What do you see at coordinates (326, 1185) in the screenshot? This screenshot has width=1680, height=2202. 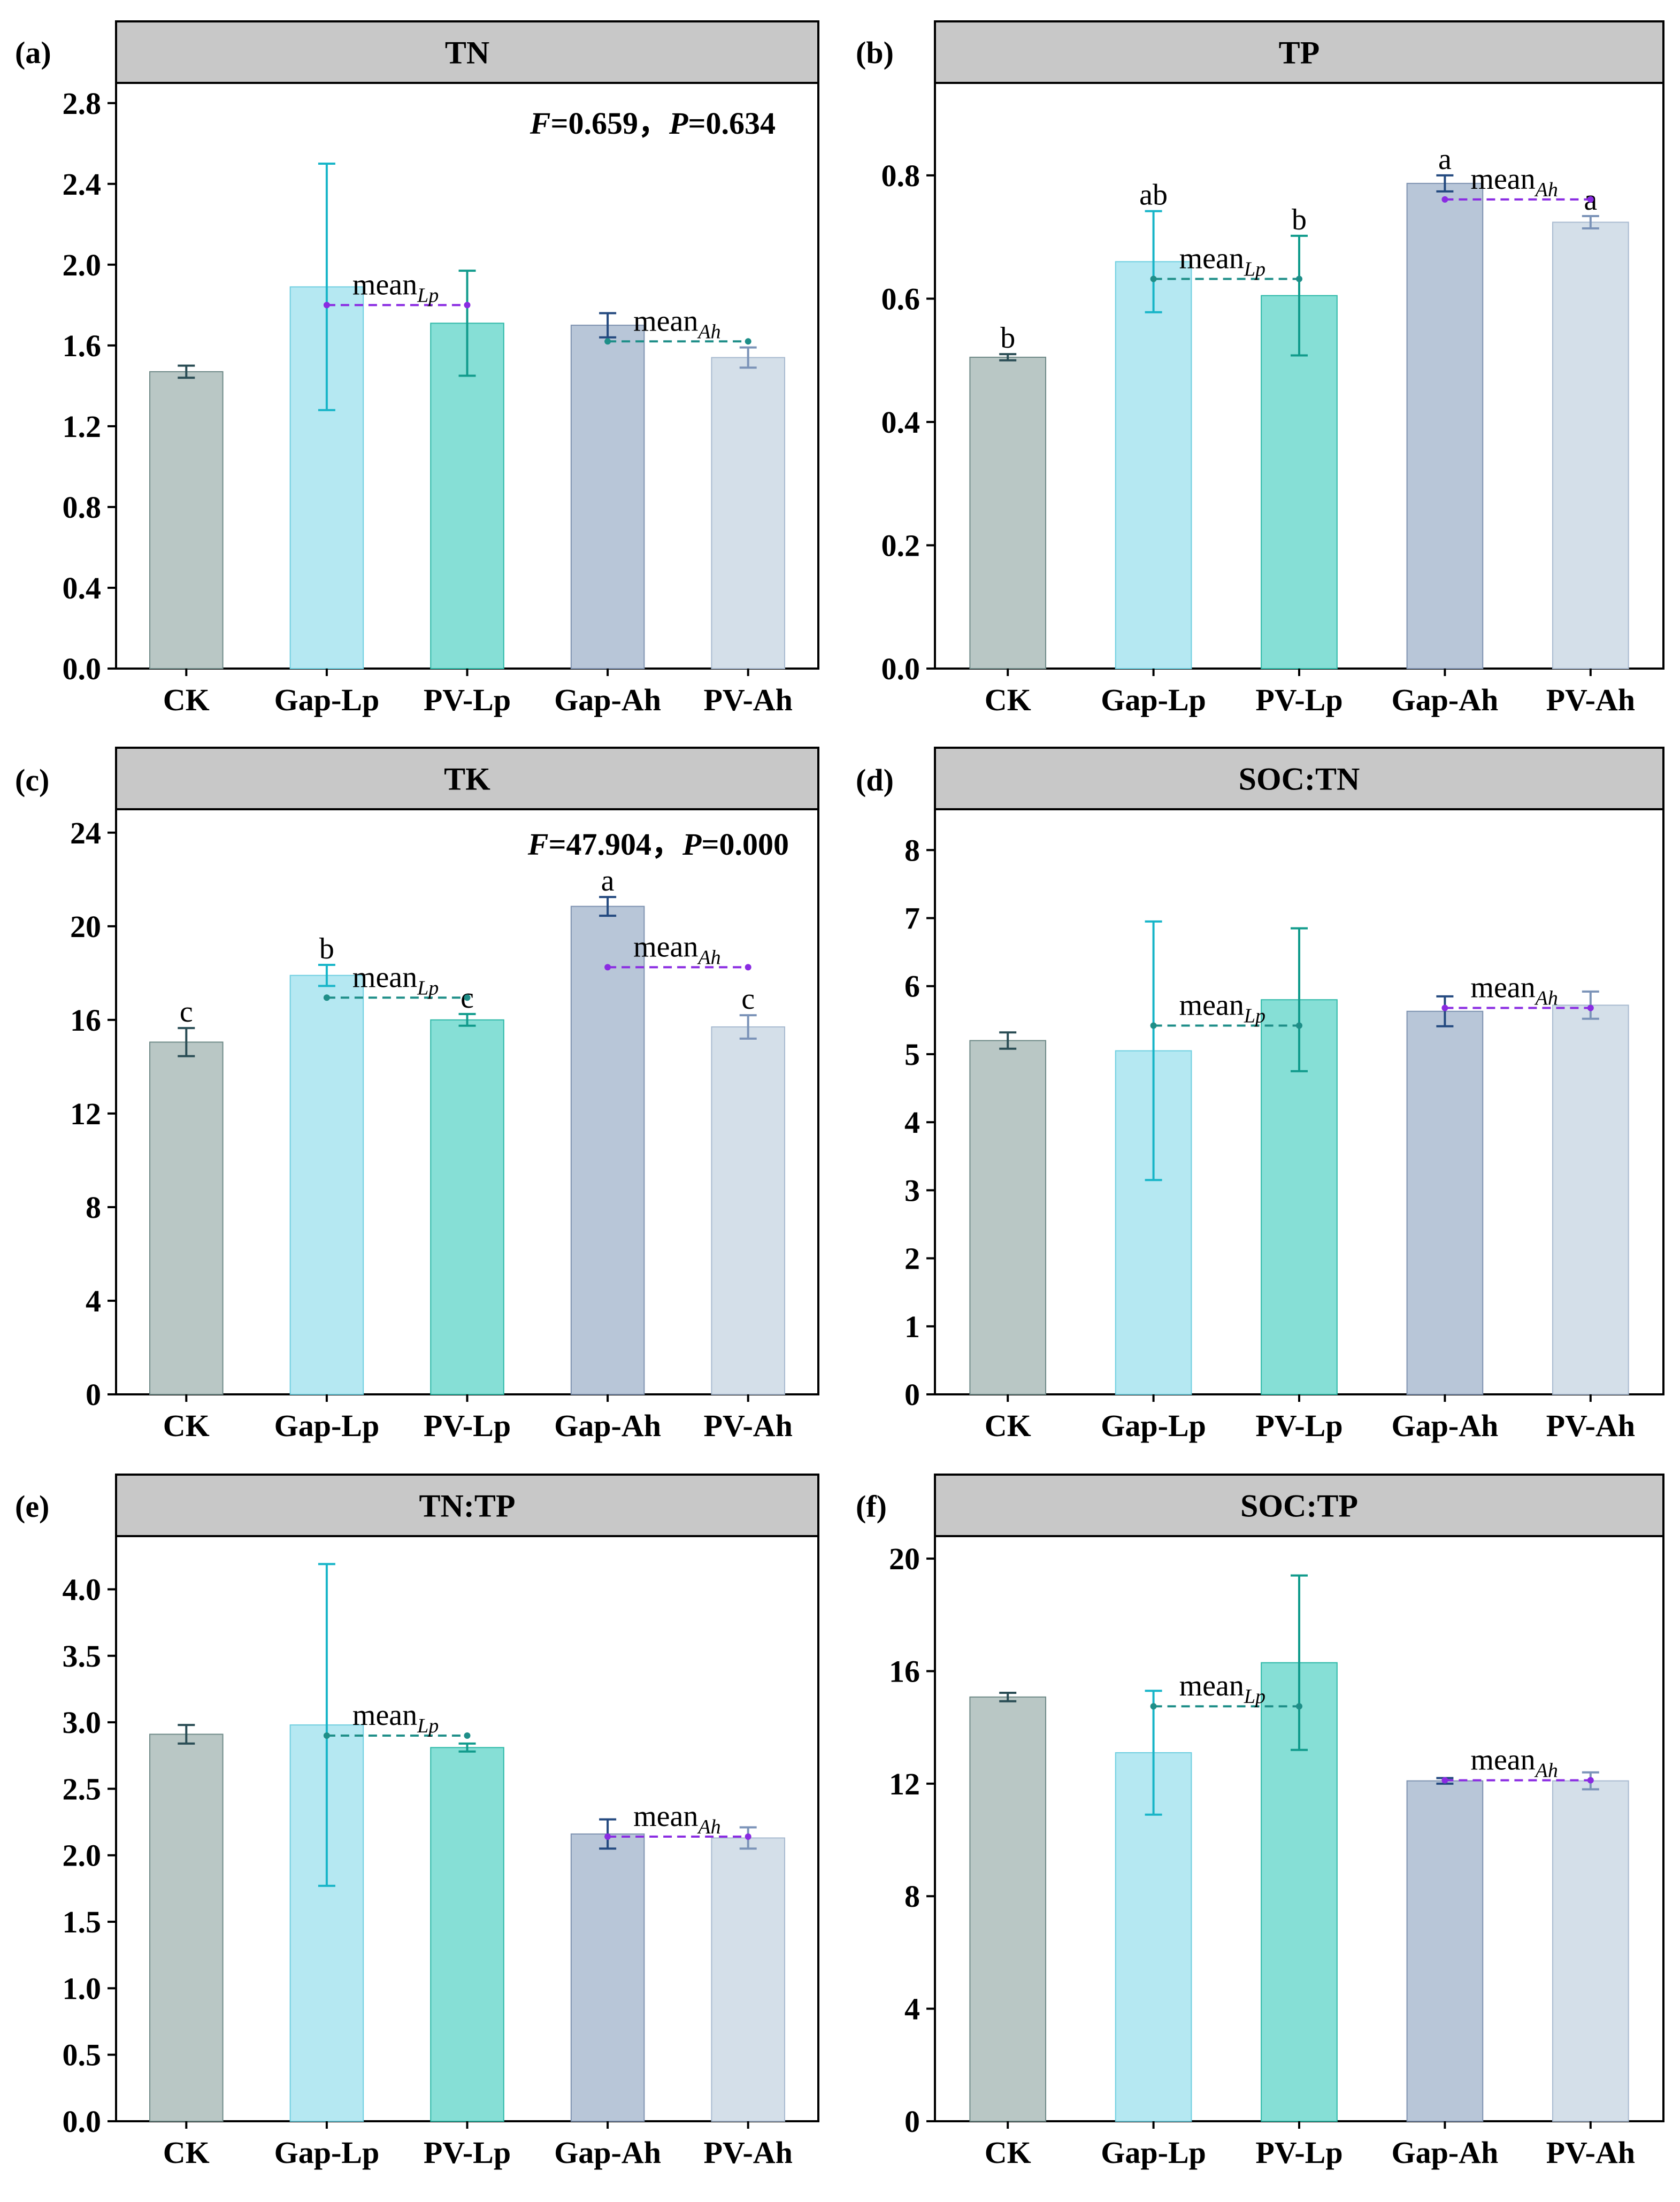 I see `bar-gap-lp` at bounding box center [326, 1185].